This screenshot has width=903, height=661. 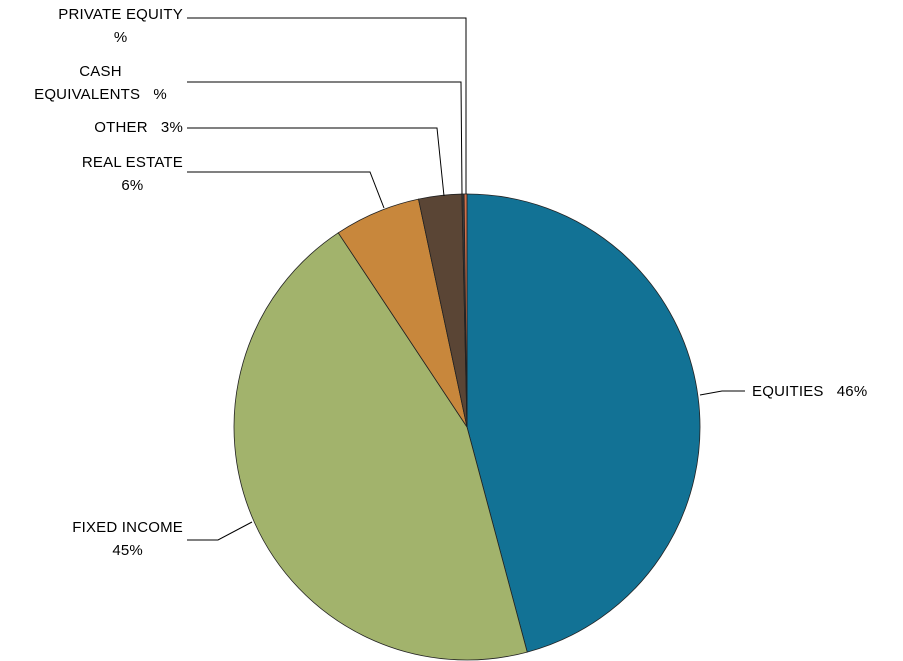 What do you see at coordinates (127, 539) in the screenshot?
I see `slice-label: FIXED INCOME 45%` at bounding box center [127, 539].